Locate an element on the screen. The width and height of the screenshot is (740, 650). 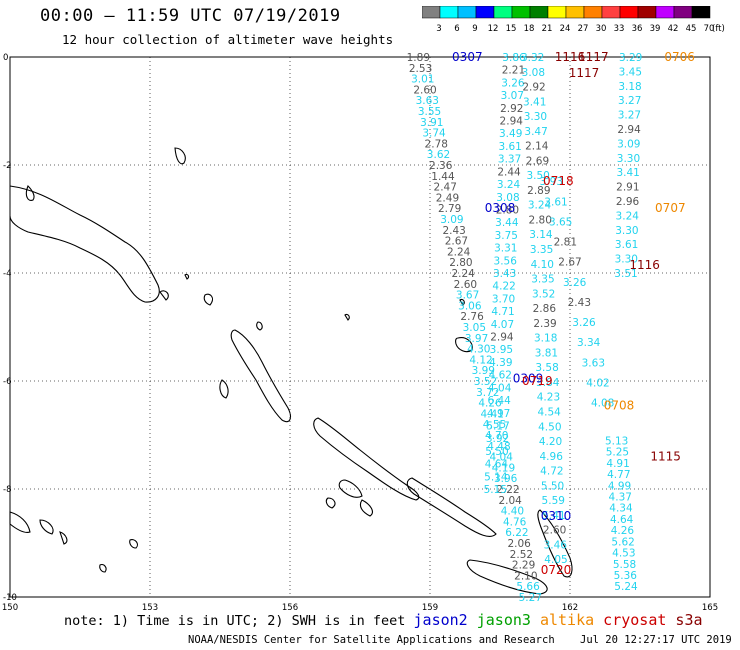
legend-tick-label: 30 is located at coordinates (601, 29).